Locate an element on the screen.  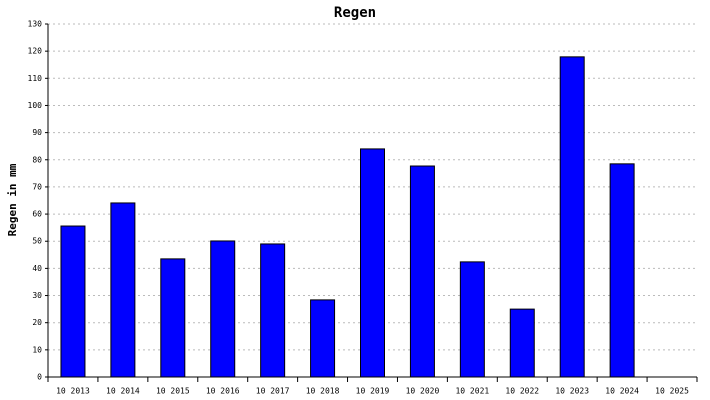
y-axis-label: Regen in mm is located at coordinates (12, 199).